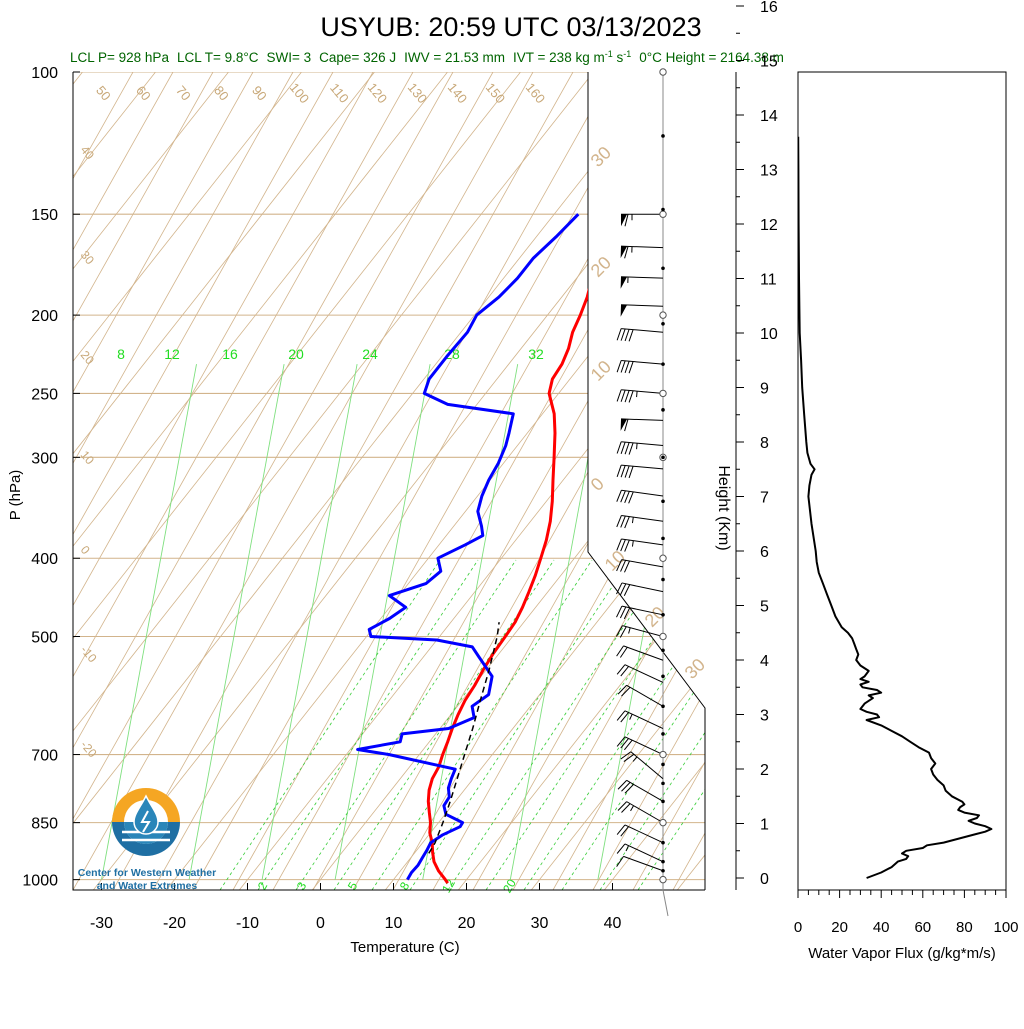 The height and width of the screenshot is (1029, 1024). I want to click on mixing-ratio-label: 16, so click(230, 354).